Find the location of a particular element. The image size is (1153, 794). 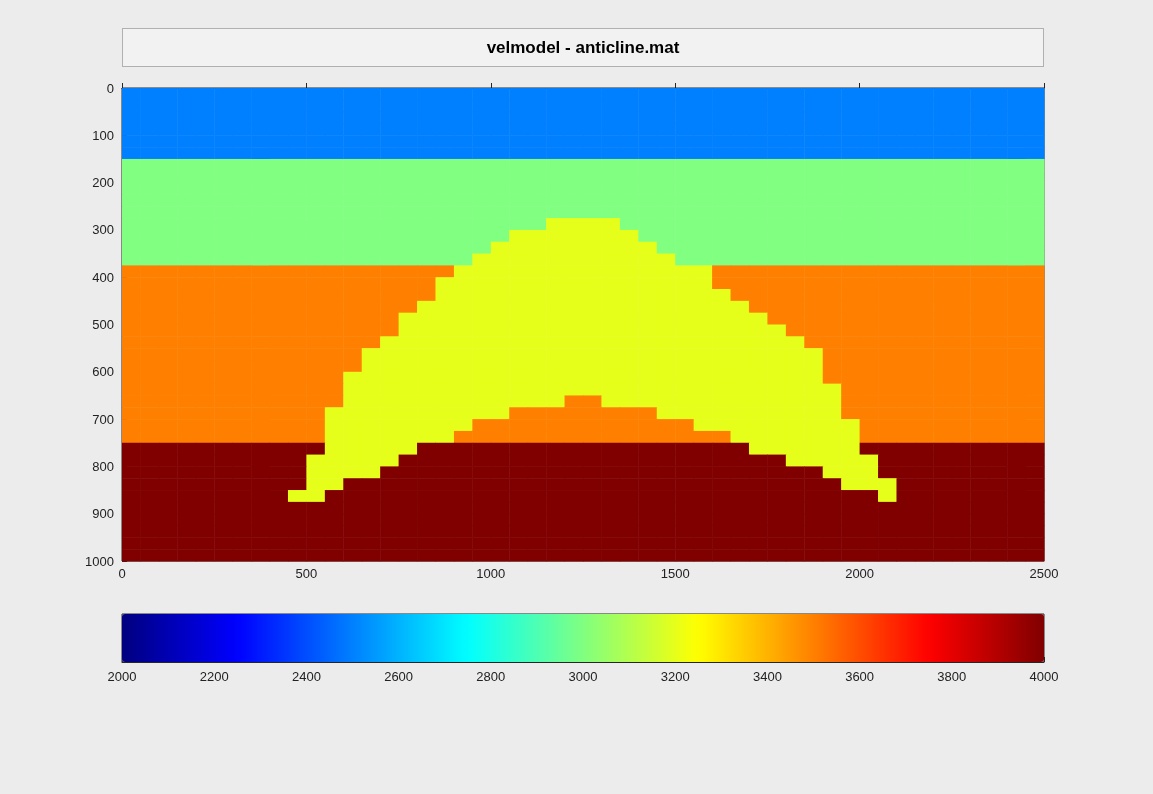

color-bar-label: 2400 is located at coordinates (306, 676).